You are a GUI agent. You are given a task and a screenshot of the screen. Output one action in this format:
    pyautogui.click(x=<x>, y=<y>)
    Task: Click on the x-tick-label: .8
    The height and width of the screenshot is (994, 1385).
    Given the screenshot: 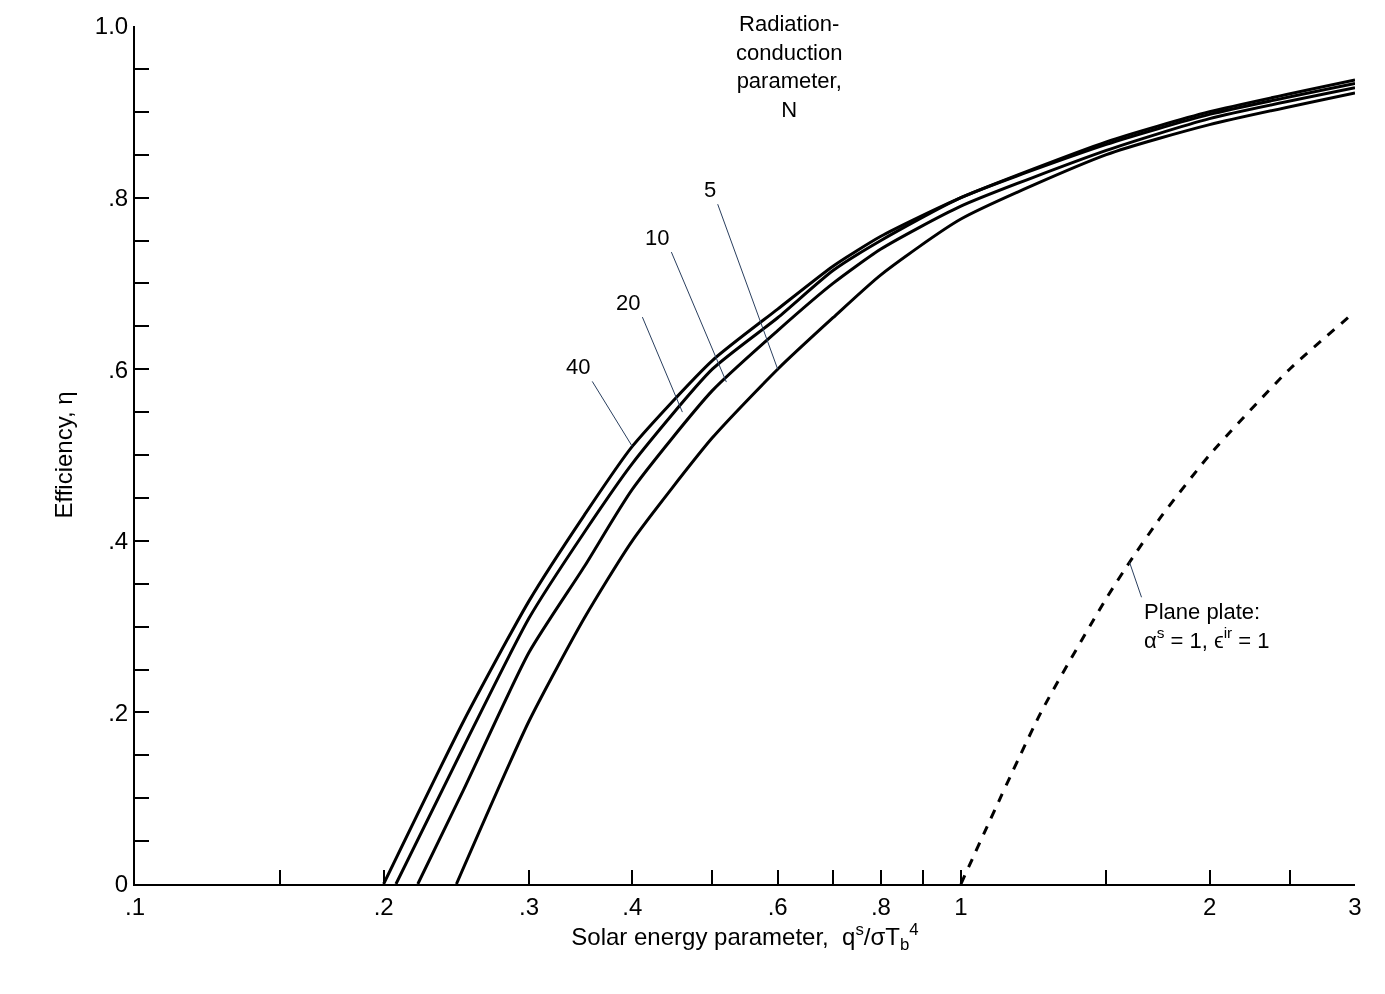 What is the action you would take?
    pyautogui.click(x=880, y=906)
    